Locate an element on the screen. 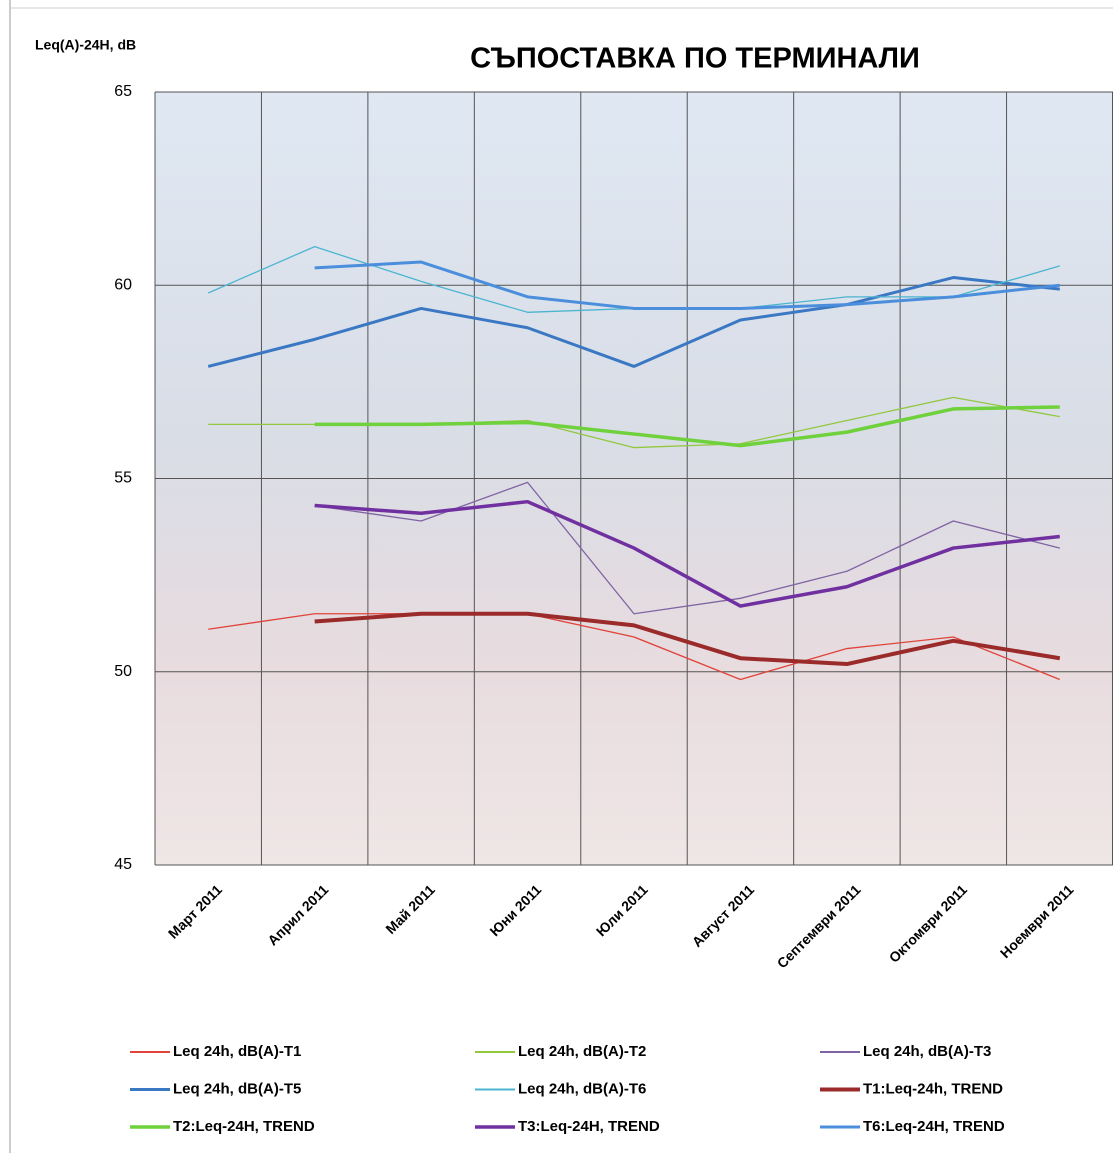 The height and width of the screenshot is (1153, 1113). x-tick-label: Юли 2011 is located at coordinates (622, 910).